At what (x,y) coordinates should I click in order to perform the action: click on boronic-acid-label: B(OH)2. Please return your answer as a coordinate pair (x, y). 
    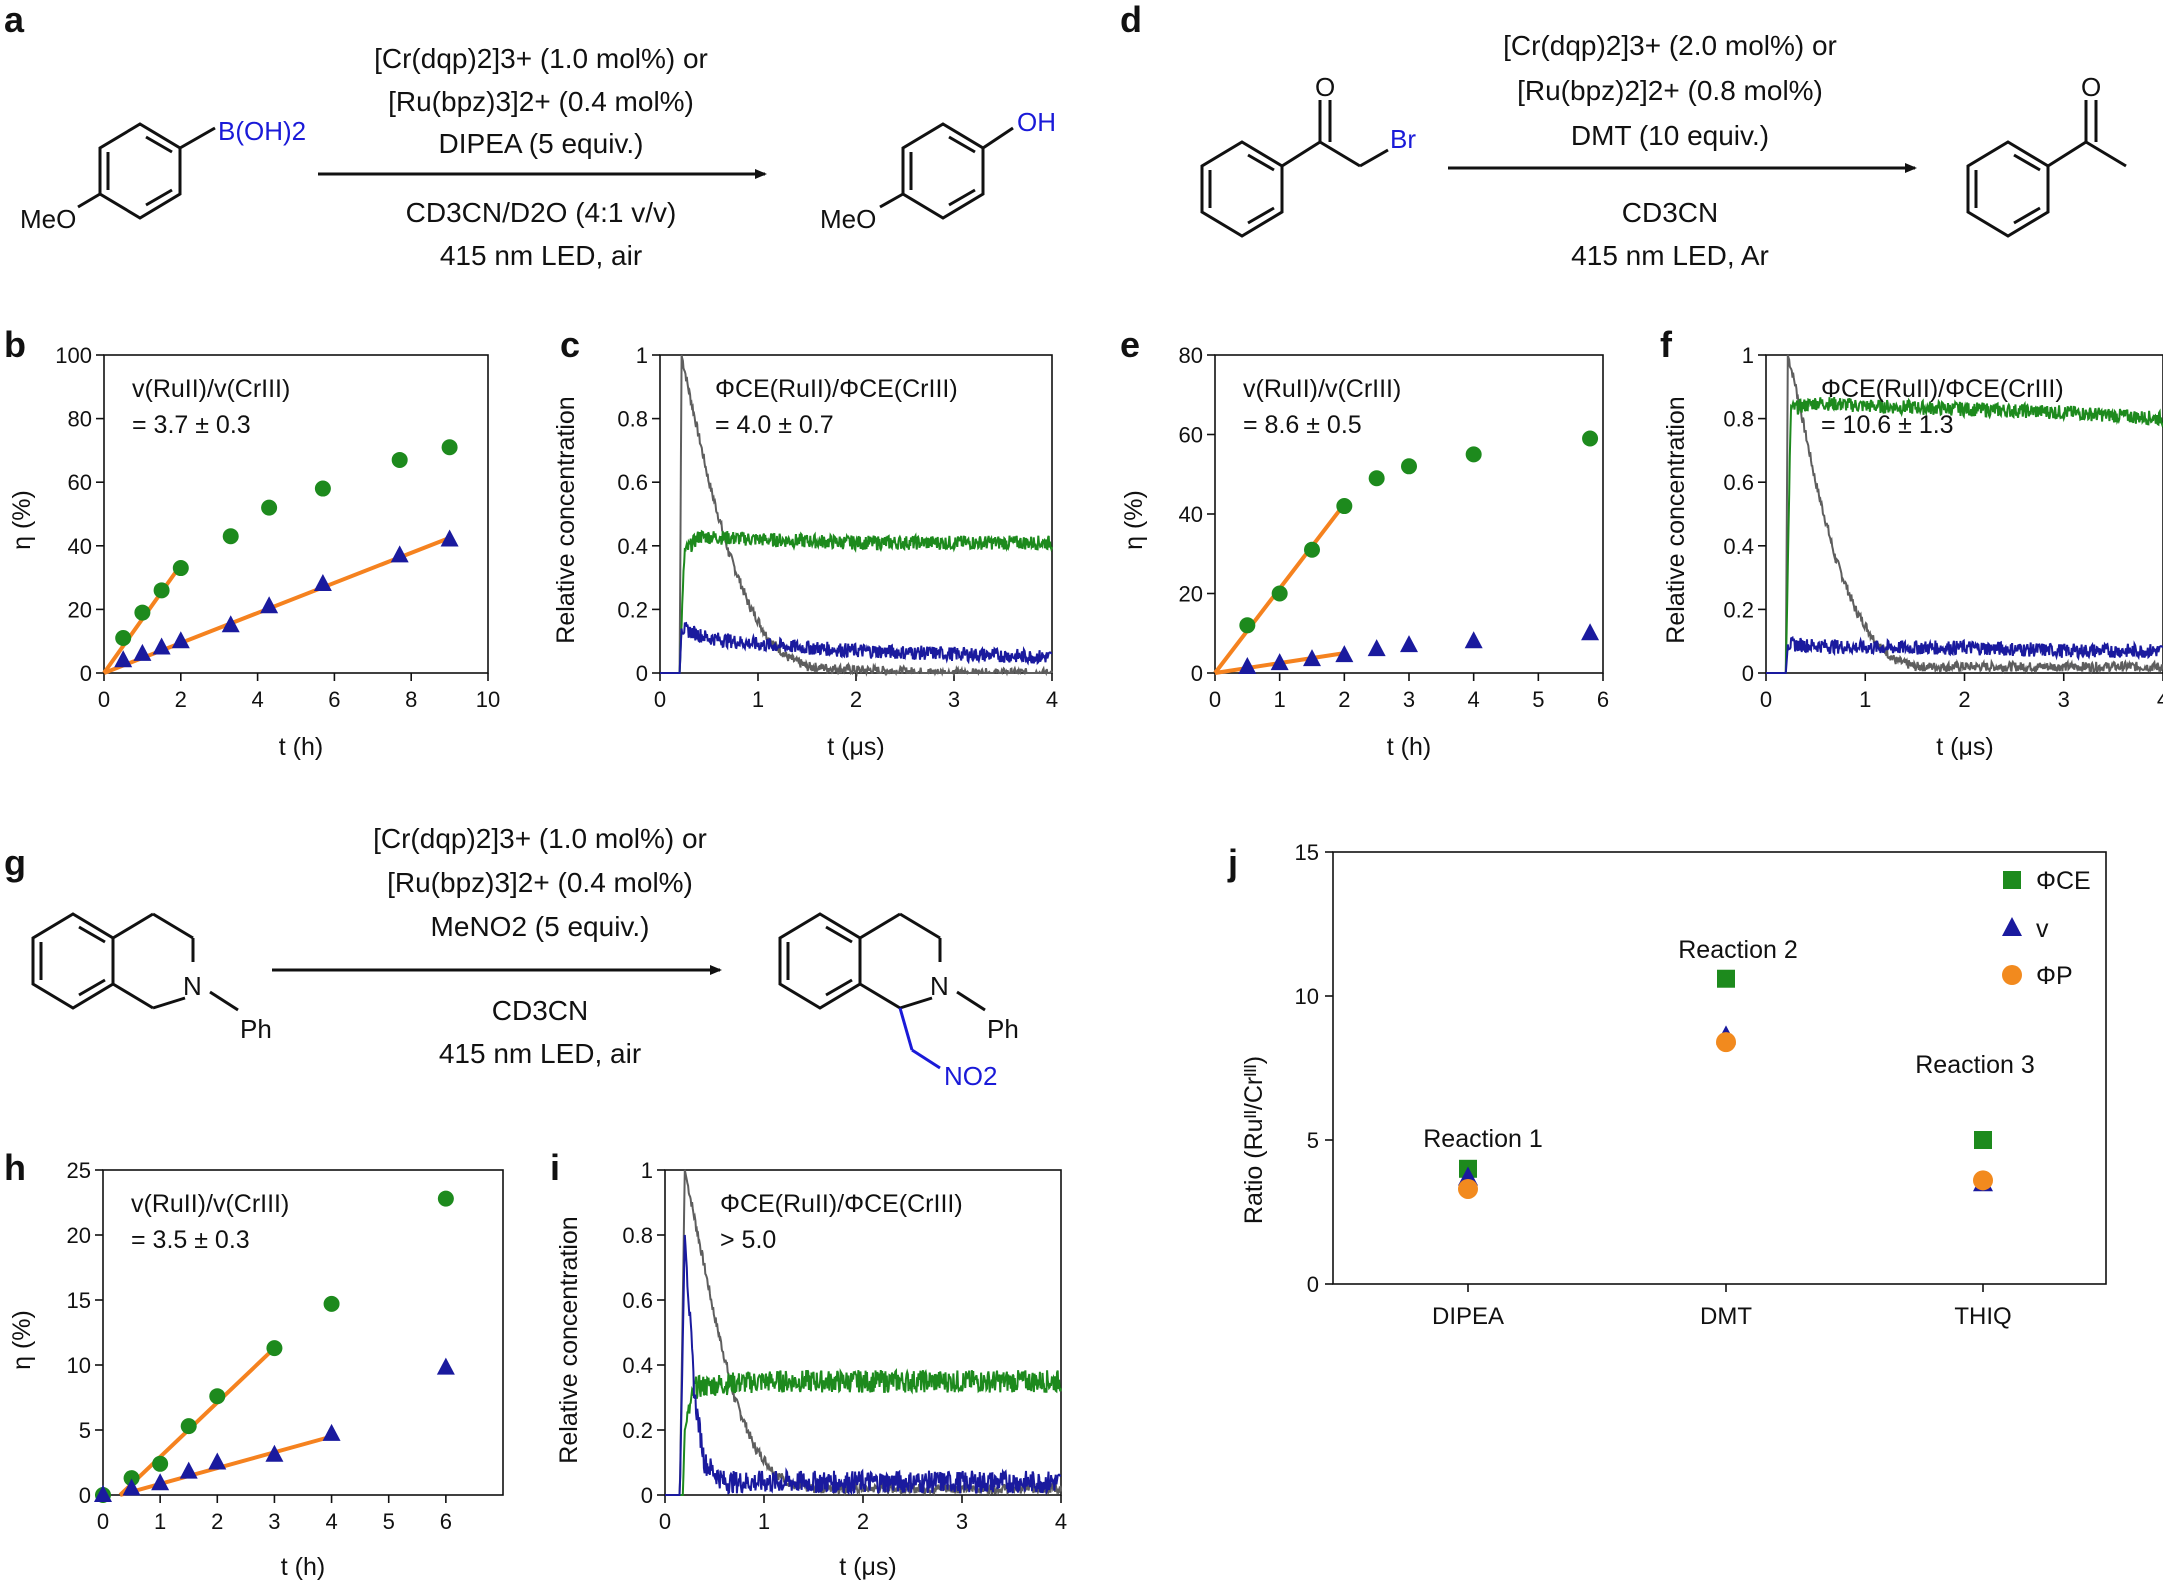
    Looking at the image, I should click on (262, 131).